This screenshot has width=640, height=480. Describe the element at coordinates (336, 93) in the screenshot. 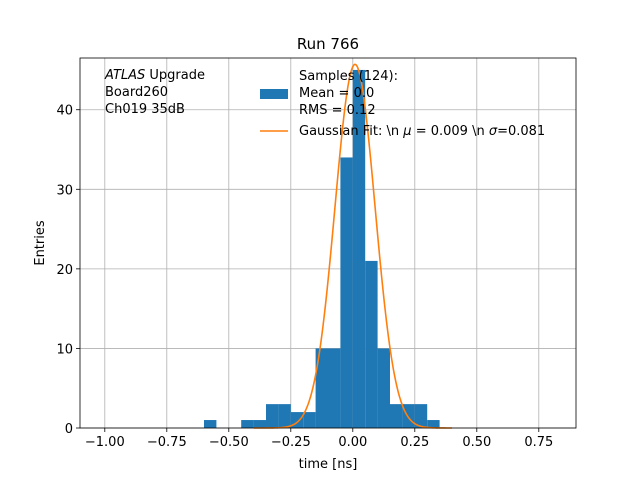

I see `legend-label-histogram: Mean = 0.0` at that location.